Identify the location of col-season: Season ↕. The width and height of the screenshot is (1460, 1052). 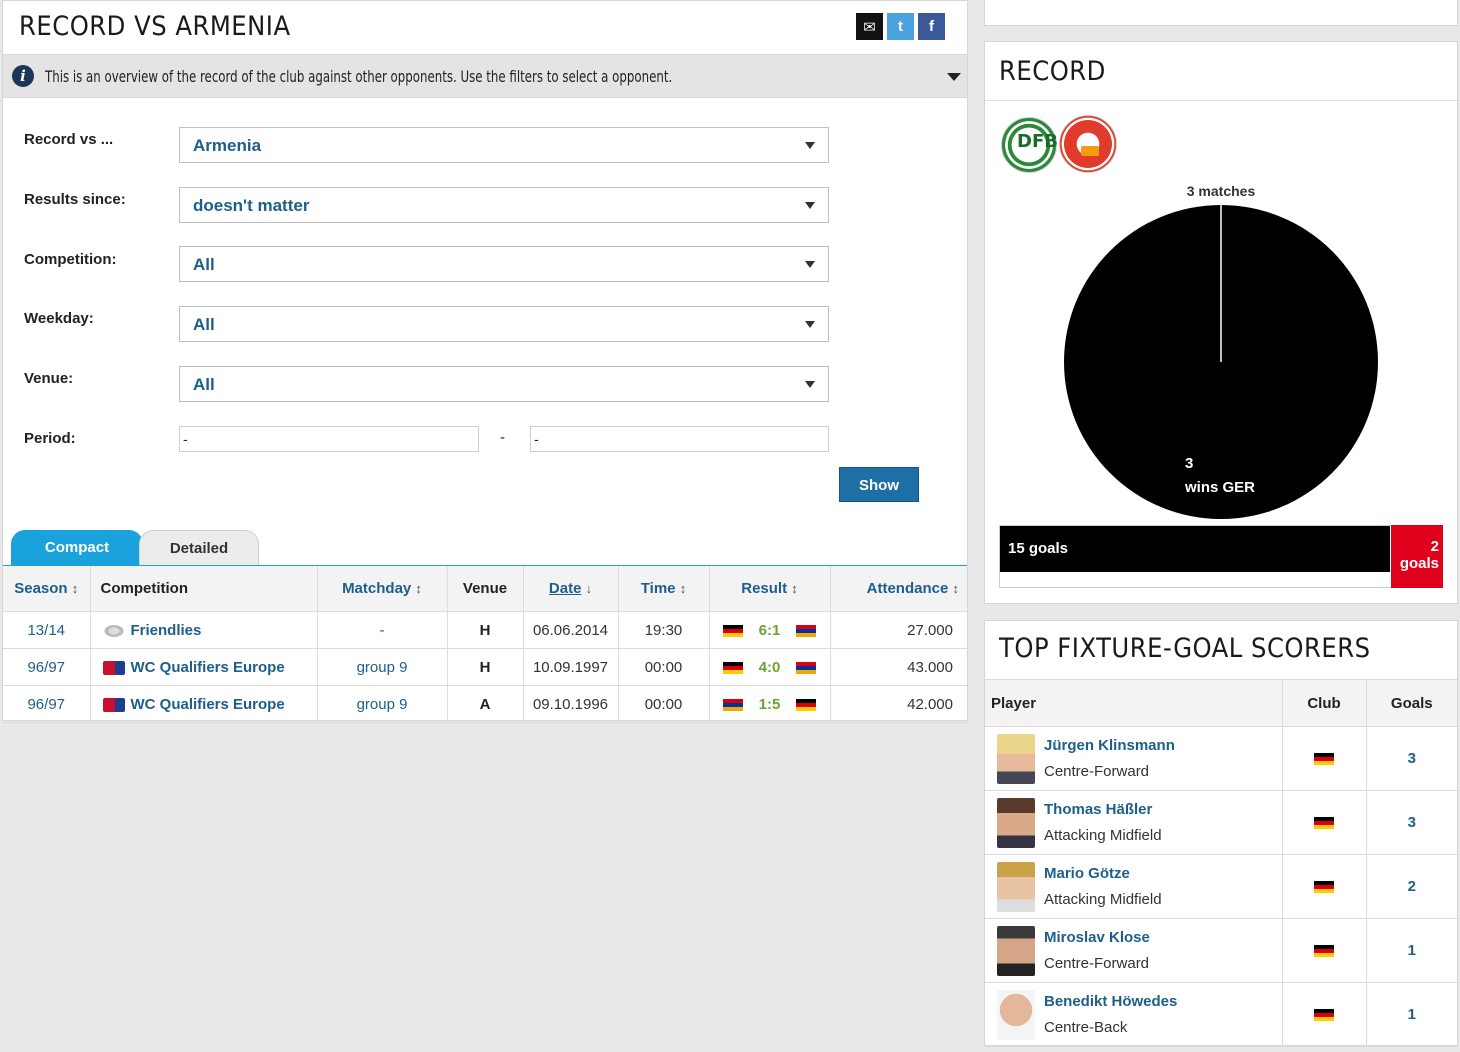
(47, 589).